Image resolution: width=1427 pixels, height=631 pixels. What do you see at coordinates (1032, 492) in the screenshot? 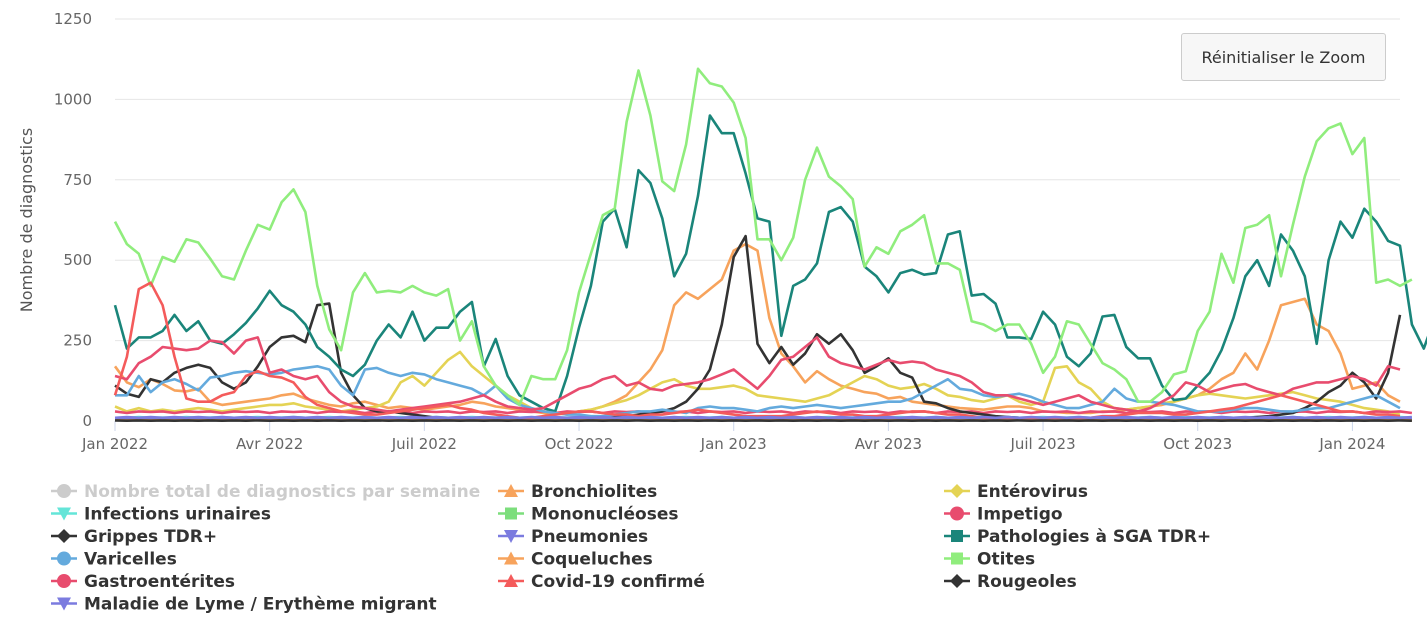
I see `legend-label: Entérovirus` at bounding box center [1032, 492].